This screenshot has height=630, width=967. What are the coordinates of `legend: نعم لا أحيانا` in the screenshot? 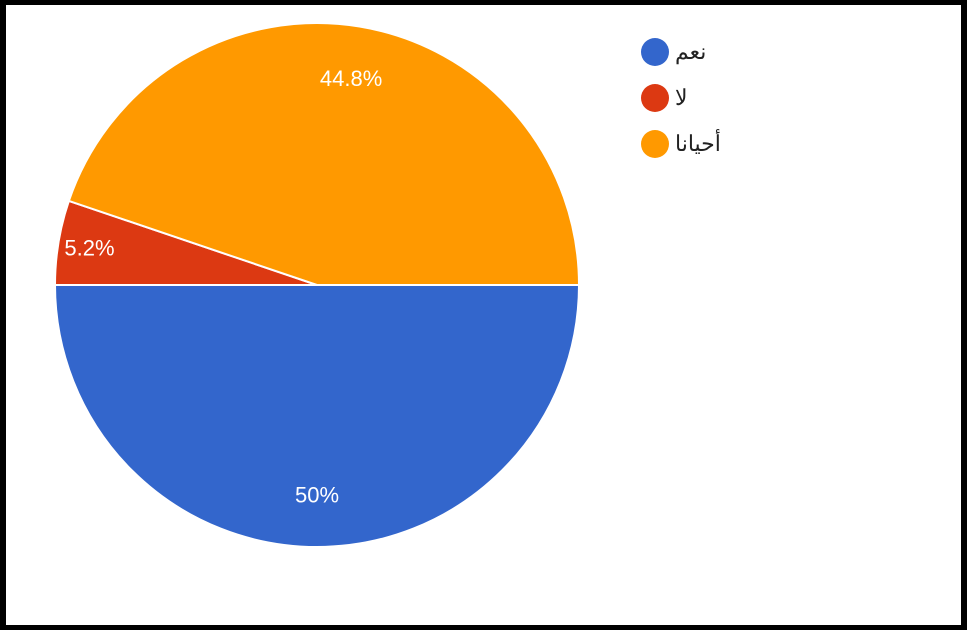 It's located at (741, 107).